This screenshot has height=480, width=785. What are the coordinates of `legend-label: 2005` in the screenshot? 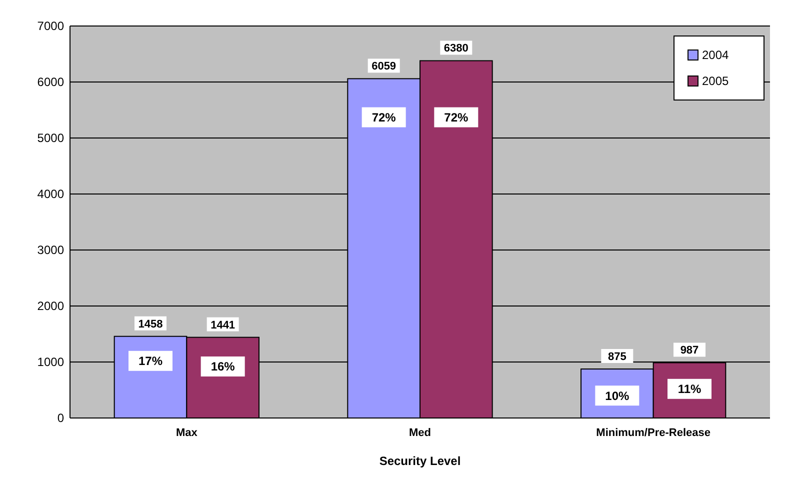 It's located at (716, 81).